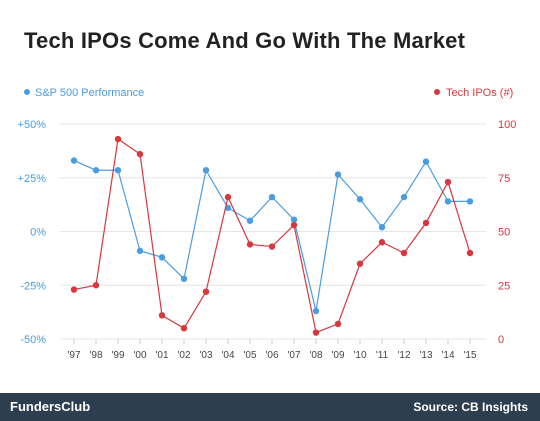 This screenshot has height=421, width=540. I want to click on left-tick-label: -25%, so click(33, 286).